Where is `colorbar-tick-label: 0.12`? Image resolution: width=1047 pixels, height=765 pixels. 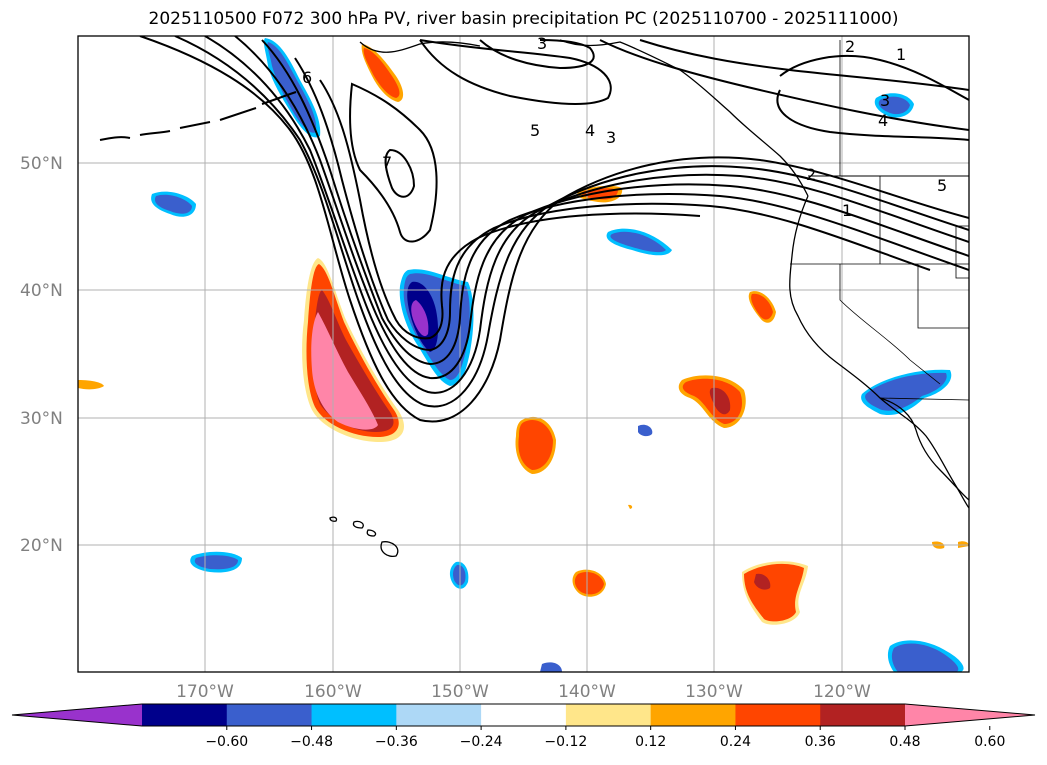
colorbar-tick-label: 0.12 is located at coordinates (650, 742).